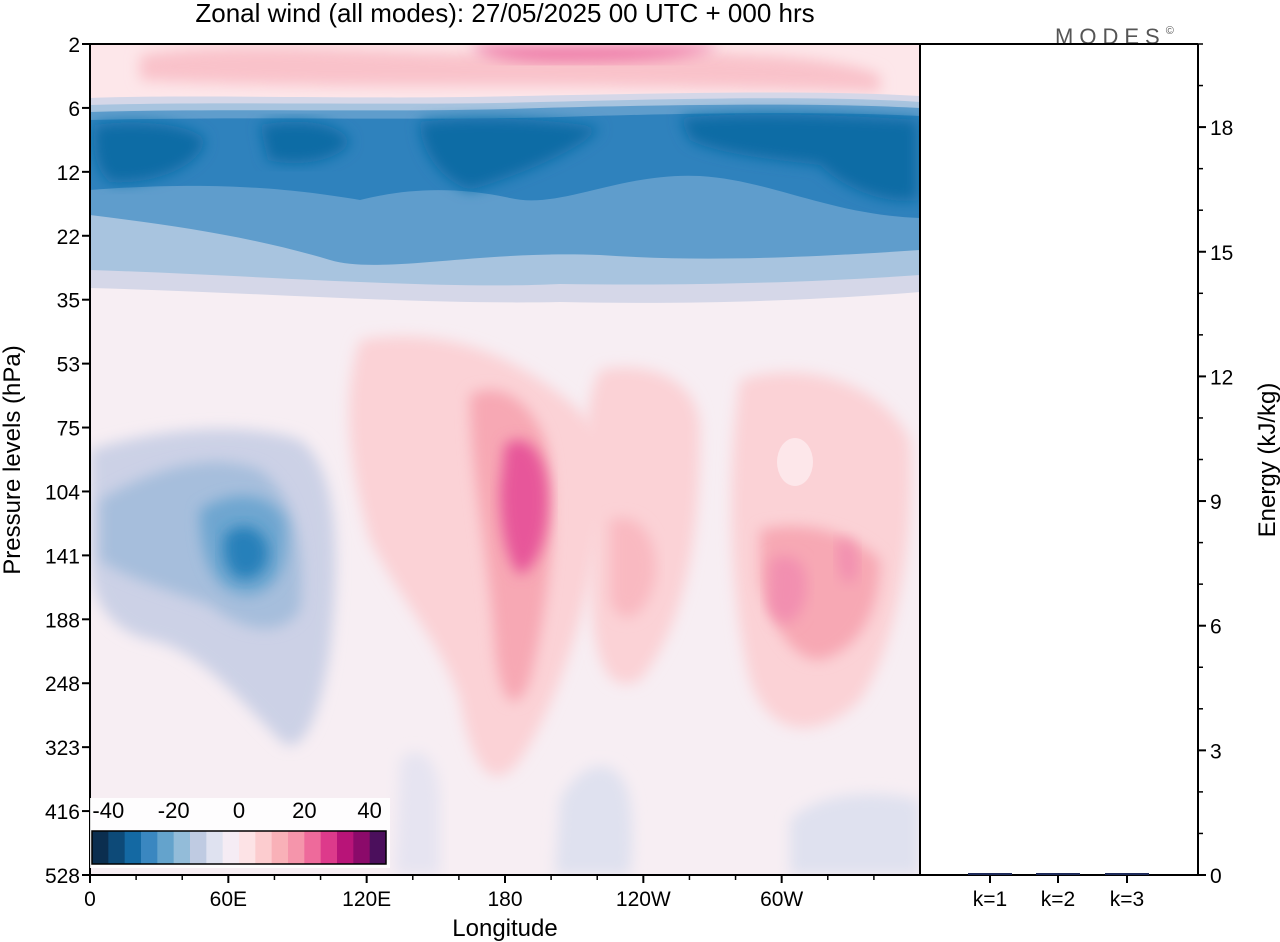  What do you see at coordinates (62, 684) in the screenshot?
I see `y-tick-label: 248` at bounding box center [62, 684].